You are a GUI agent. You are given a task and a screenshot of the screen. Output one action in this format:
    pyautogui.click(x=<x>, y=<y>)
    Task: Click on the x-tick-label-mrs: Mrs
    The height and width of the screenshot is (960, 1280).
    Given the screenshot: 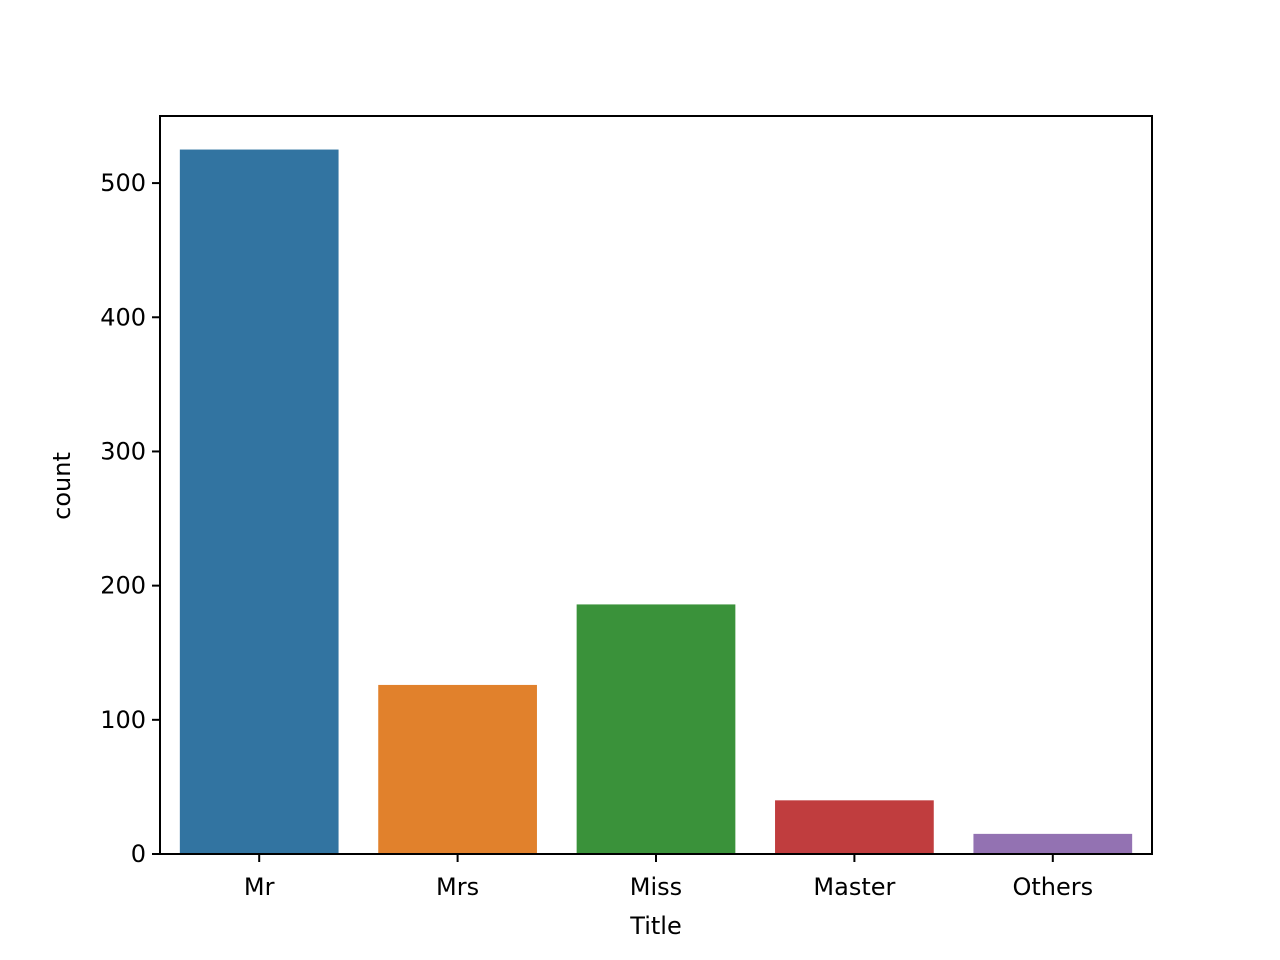 What is the action you would take?
    pyautogui.click(x=457, y=887)
    